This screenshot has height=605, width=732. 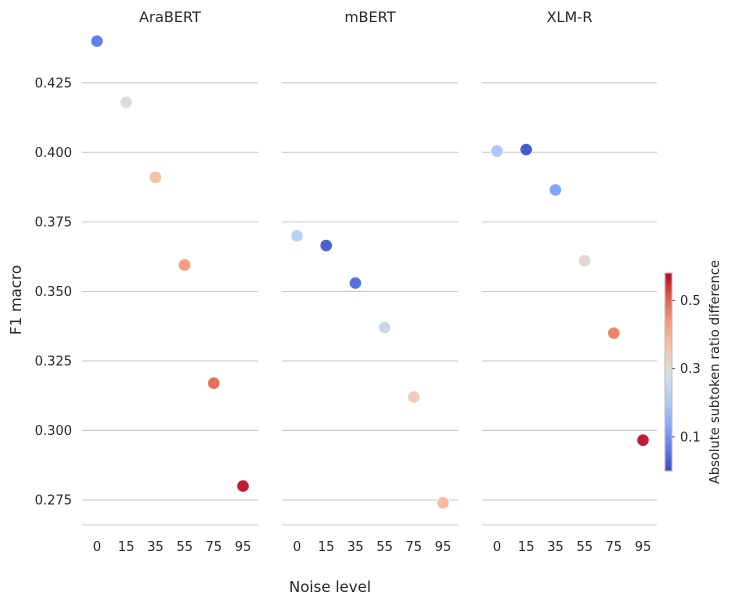 What do you see at coordinates (369, 18) in the screenshot?
I see `panel-title: mBERT` at bounding box center [369, 18].